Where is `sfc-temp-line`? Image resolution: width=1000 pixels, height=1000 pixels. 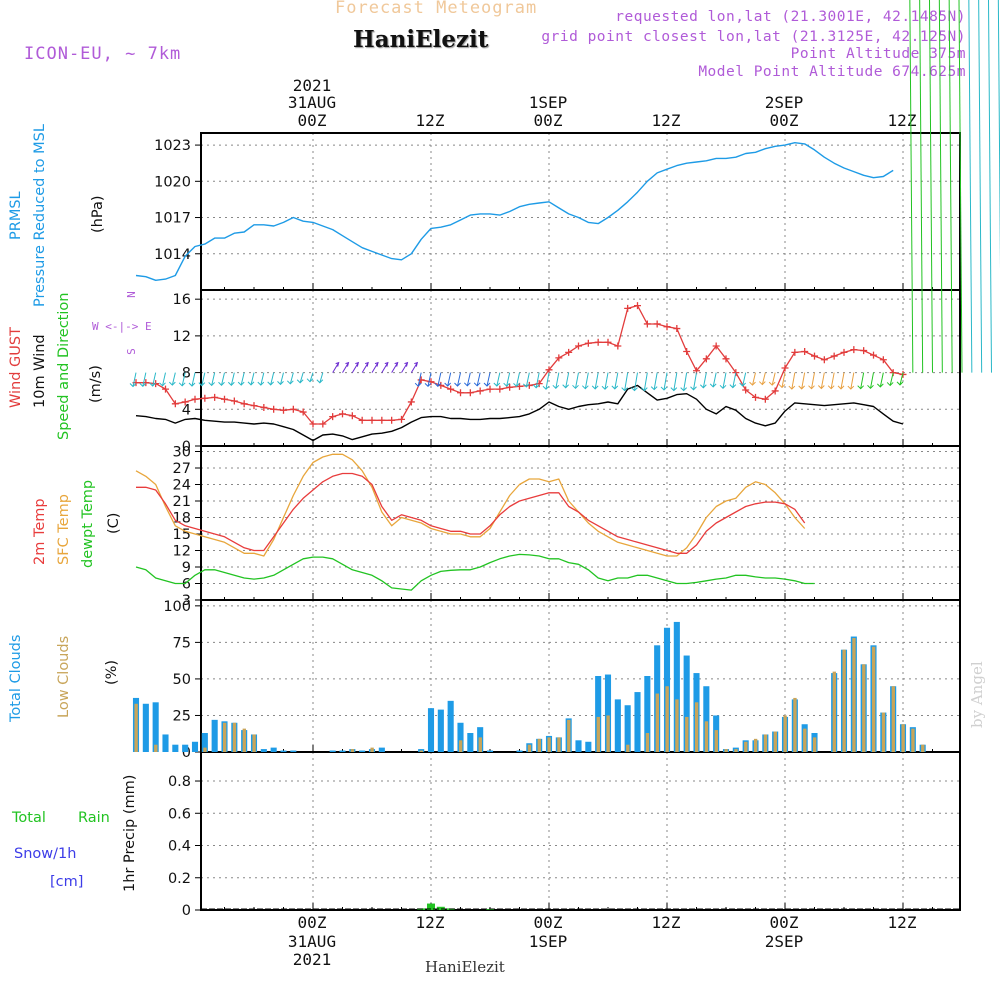
sfc-temp-line is located at coordinates (470, 505).